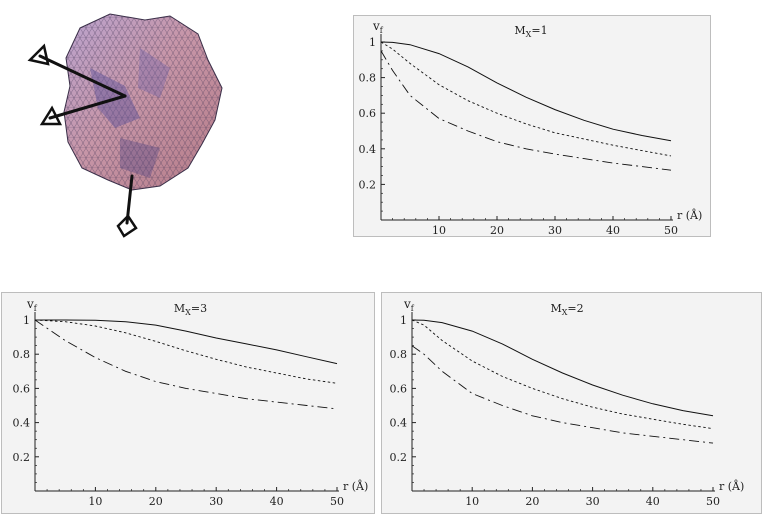 Image resolution: width=764 pixels, height=517 pixels. Describe the element at coordinates (539, 30) in the screenshot. I see `panel-label-value: =1` at that location.